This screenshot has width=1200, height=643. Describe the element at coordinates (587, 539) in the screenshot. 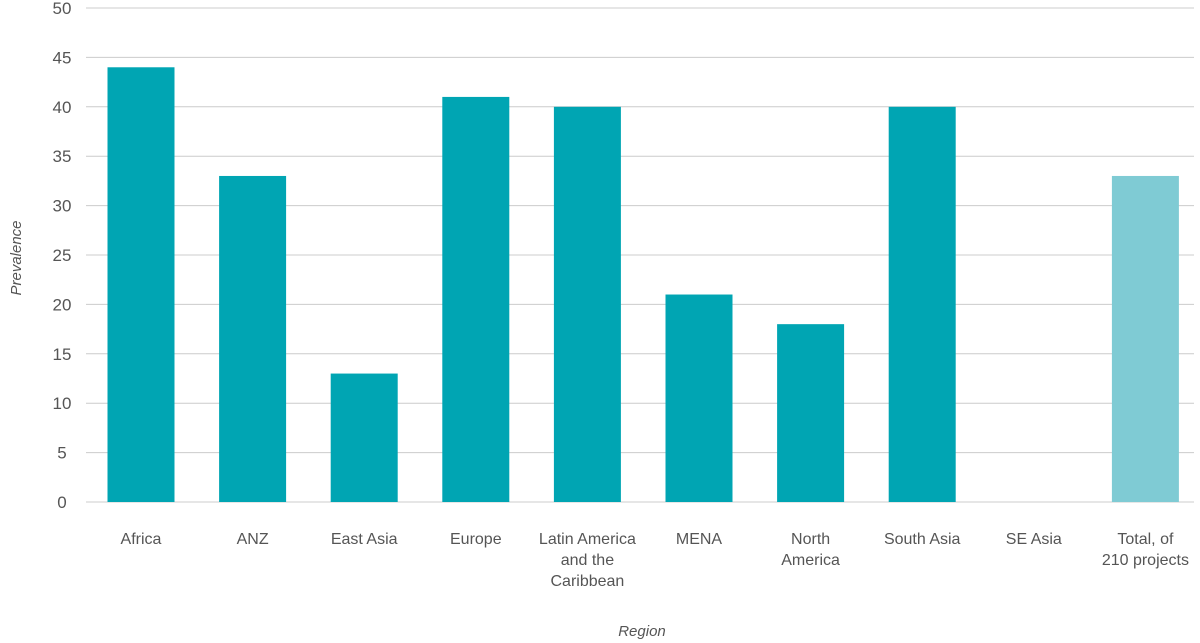

I see `x-category-label: Latin America` at that location.